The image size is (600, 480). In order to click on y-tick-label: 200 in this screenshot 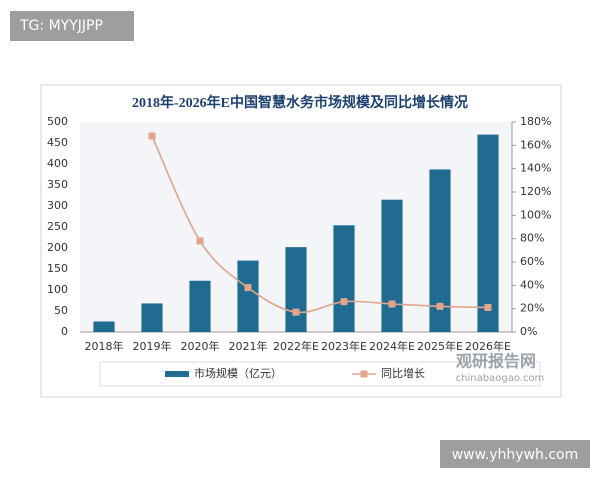, I will do `click(57, 247)`.